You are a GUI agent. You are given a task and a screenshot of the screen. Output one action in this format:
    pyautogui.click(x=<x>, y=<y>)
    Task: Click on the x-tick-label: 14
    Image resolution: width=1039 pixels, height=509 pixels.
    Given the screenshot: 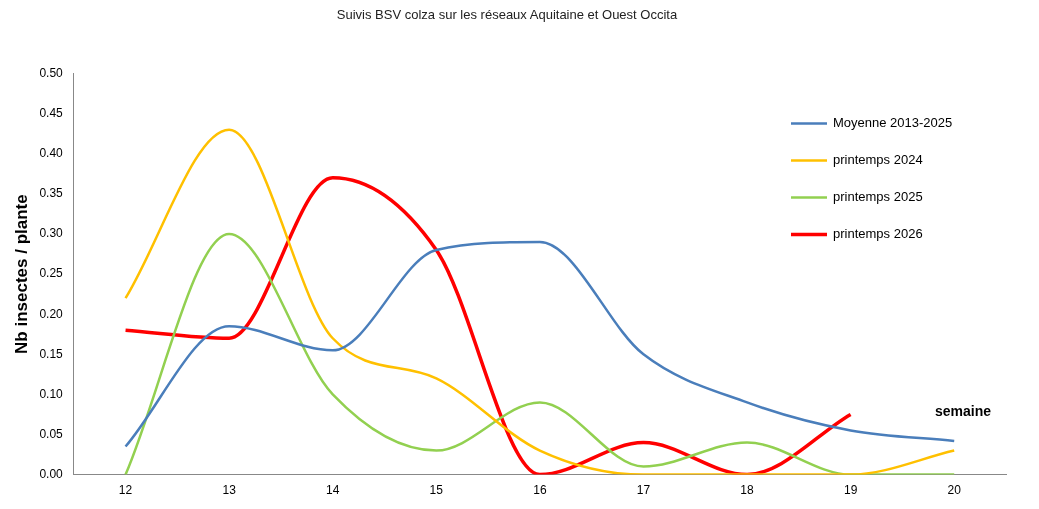 What is the action you would take?
    pyautogui.click(x=333, y=490)
    